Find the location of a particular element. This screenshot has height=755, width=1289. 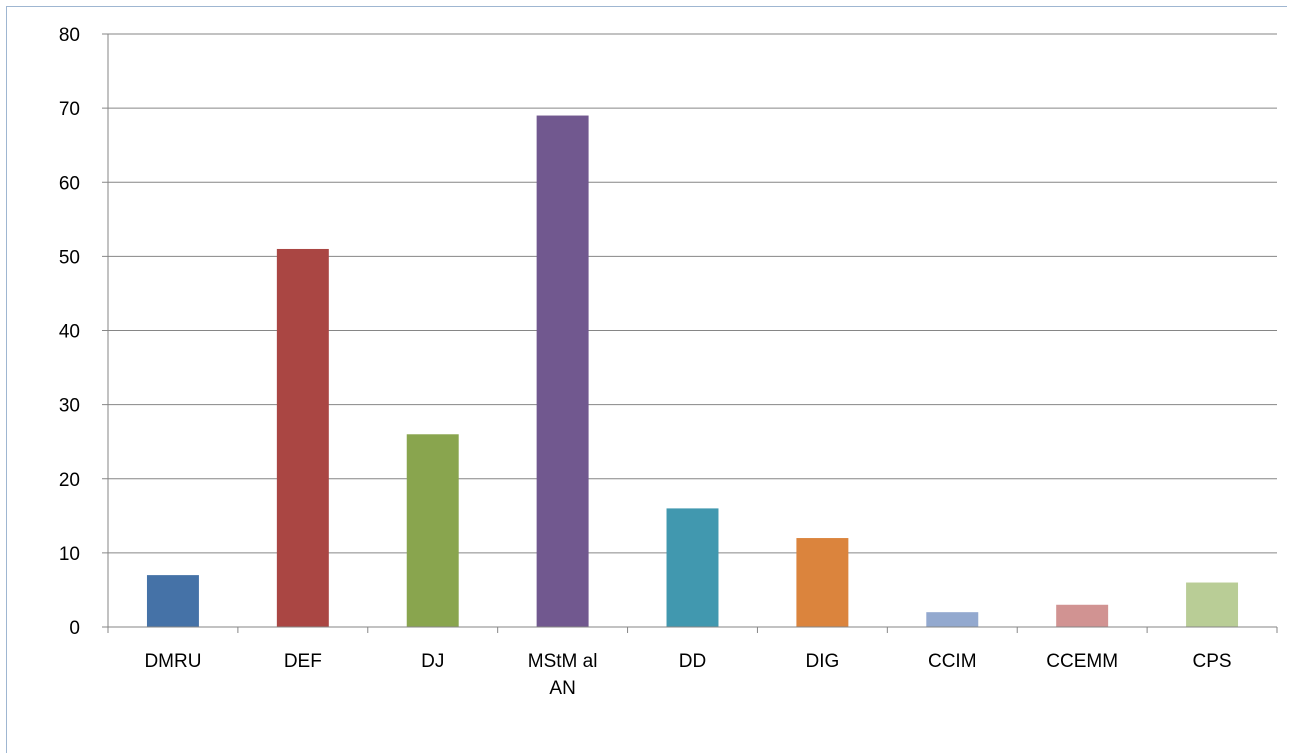

x-tick-label: DMRU is located at coordinates (172, 661).